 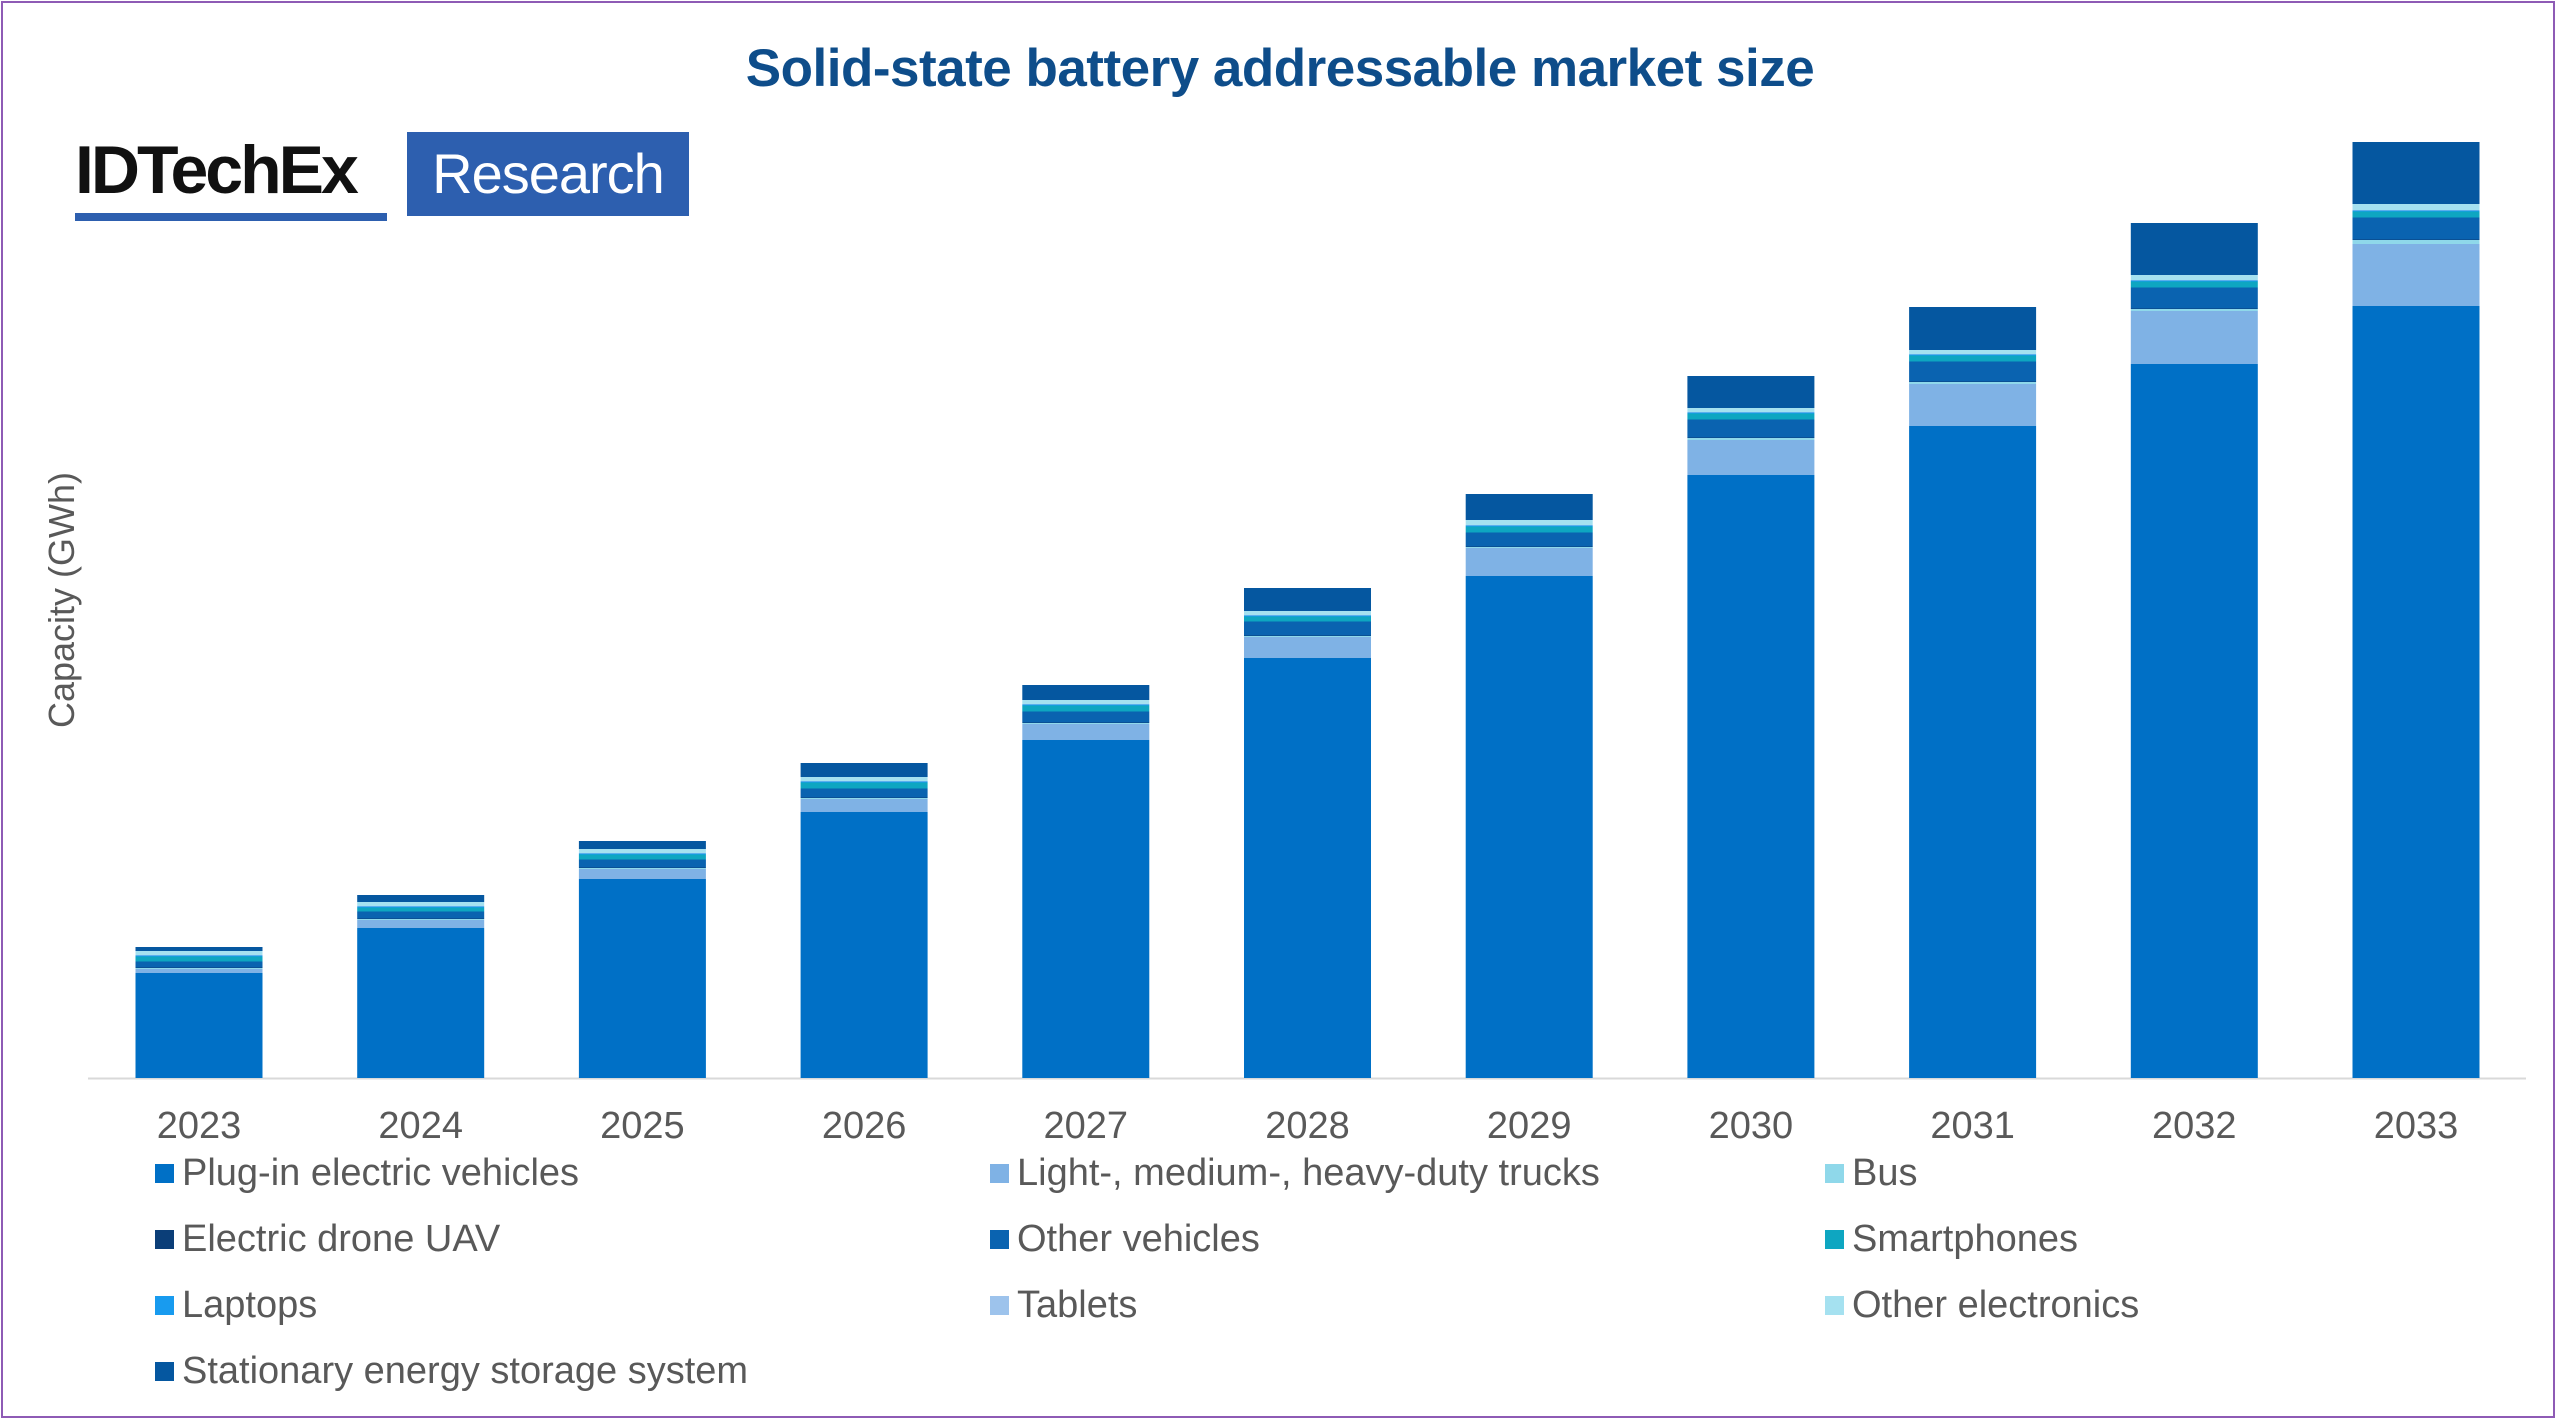 What do you see at coordinates (1529, 786) in the screenshot?
I see `bar-stack-2029` at bounding box center [1529, 786].